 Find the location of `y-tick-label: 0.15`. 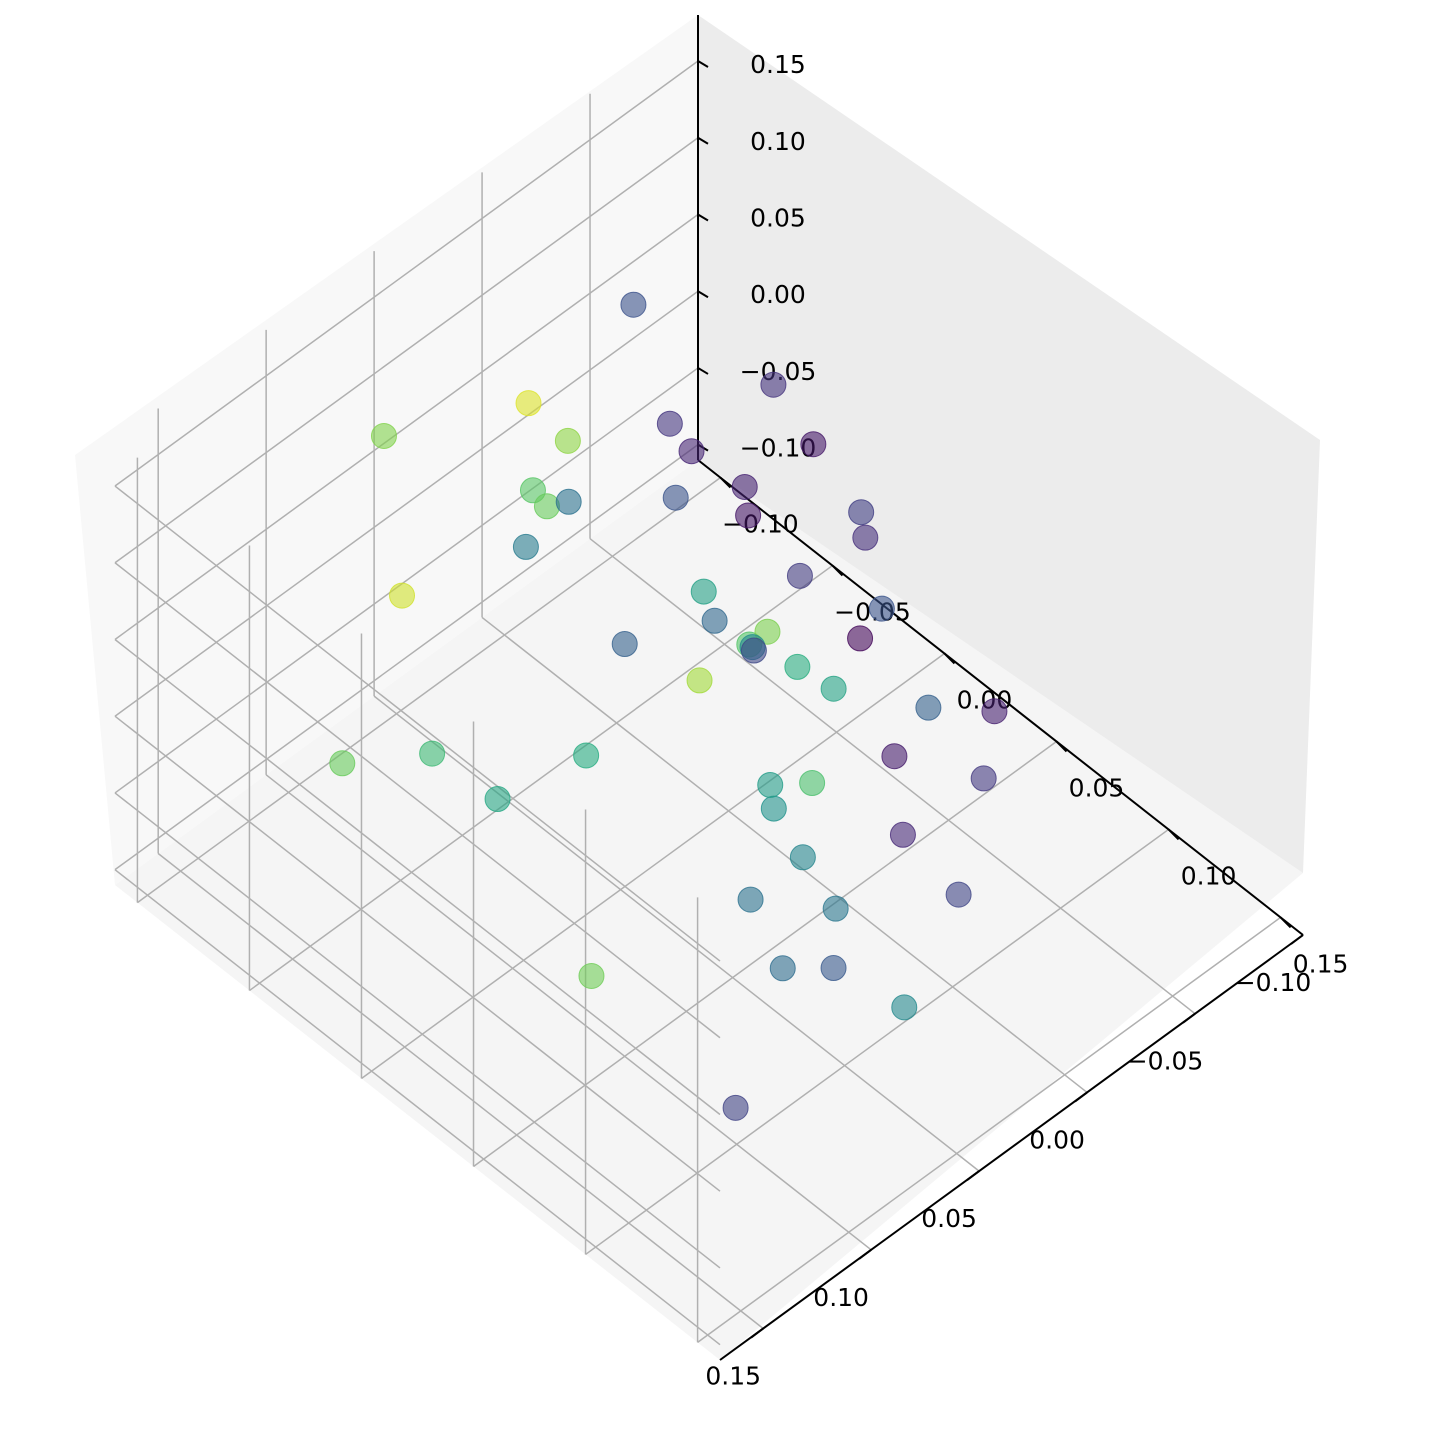

y-tick-label: 0.15 is located at coordinates (1321, 963).